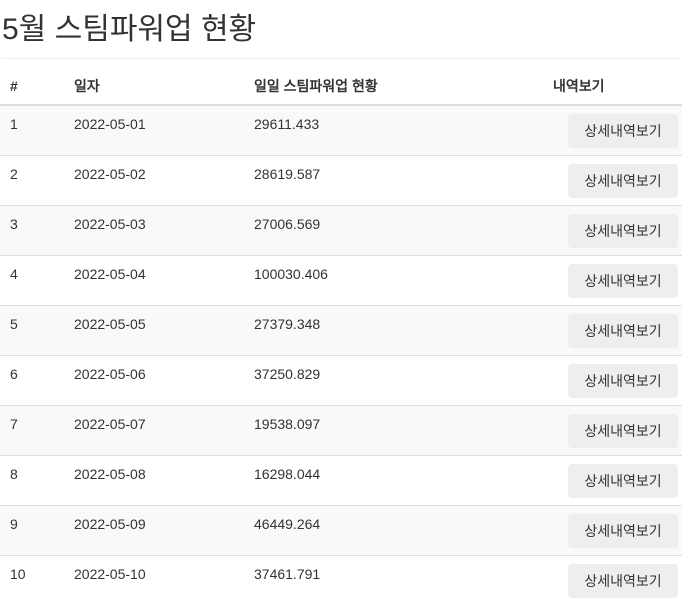 This screenshot has height=614, width=682. Describe the element at coordinates (32, 379) in the screenshot. I see `row-no: 6` at that location.